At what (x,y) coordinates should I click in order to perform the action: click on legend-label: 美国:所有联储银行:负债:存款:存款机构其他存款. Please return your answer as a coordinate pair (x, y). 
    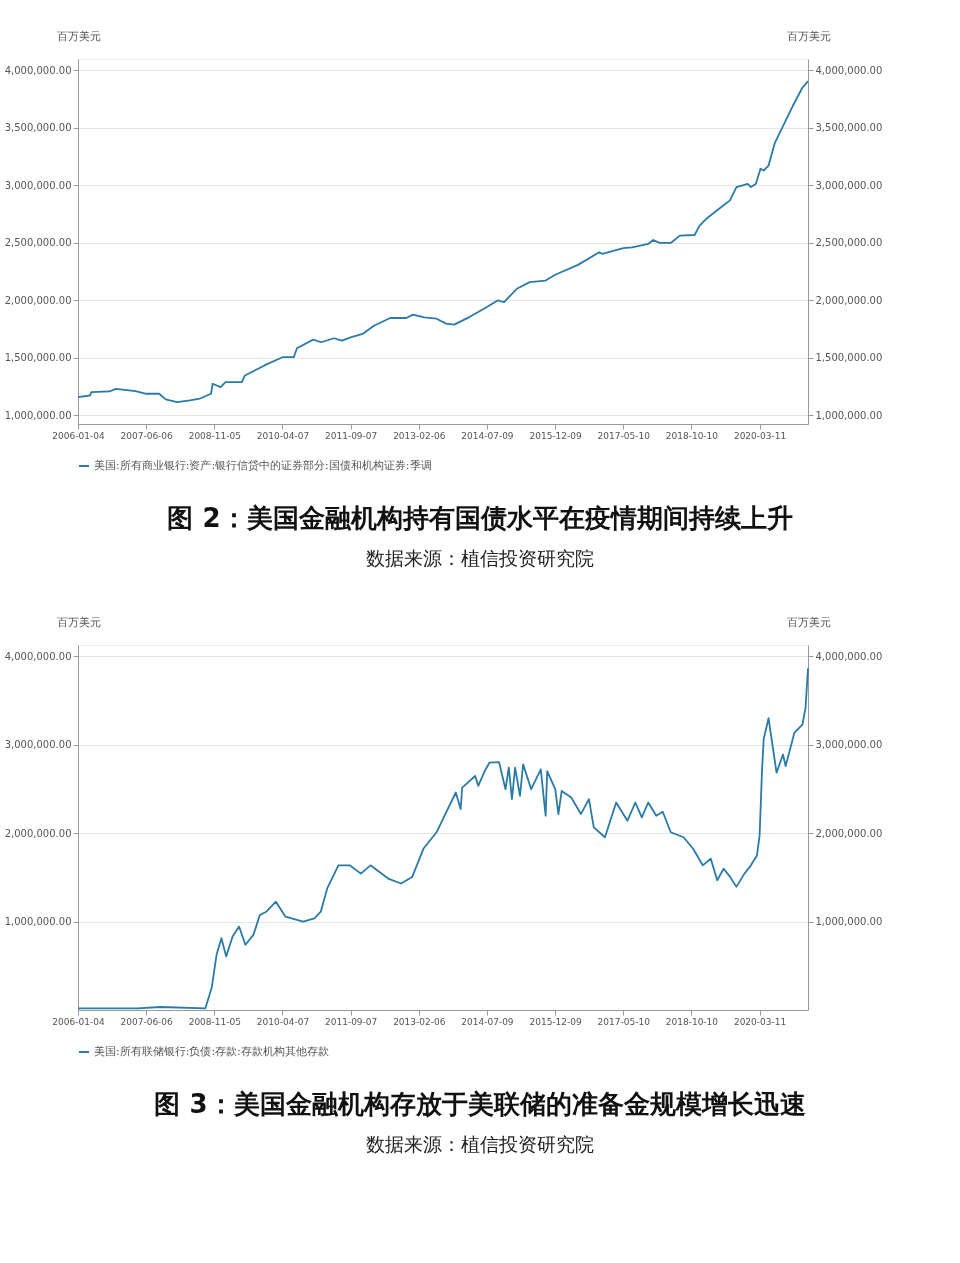
    Looking at the image, I should click on (211, 1051).